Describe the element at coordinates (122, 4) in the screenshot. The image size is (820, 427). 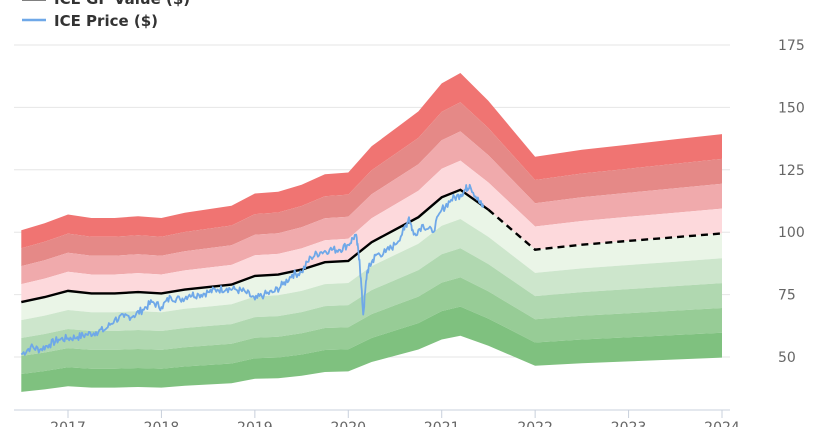
I see `legend-label-gf-value: ICE GF Value ($)` at that location.